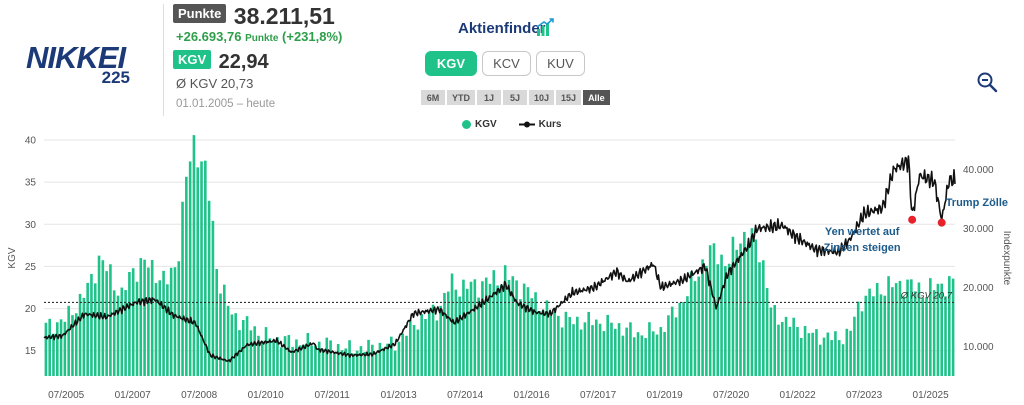 Image resolution: width=1024 pixels, height=405 pixels. What do you see at coordinates (931, 395) in the screenshot?
I see `x-tick: 01/2025` at bounding box center [931, 395].